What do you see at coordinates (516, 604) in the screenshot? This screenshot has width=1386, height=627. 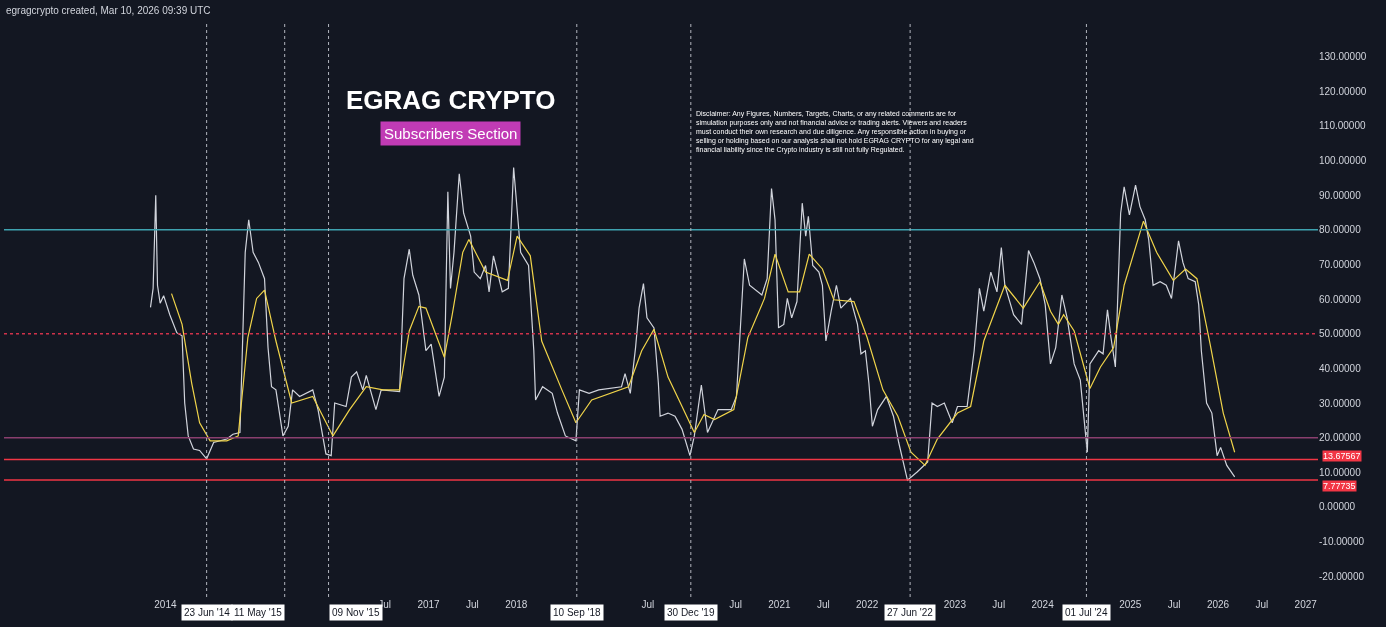 I see `x-tick-label: 2018` at bounding box center [516, 604].